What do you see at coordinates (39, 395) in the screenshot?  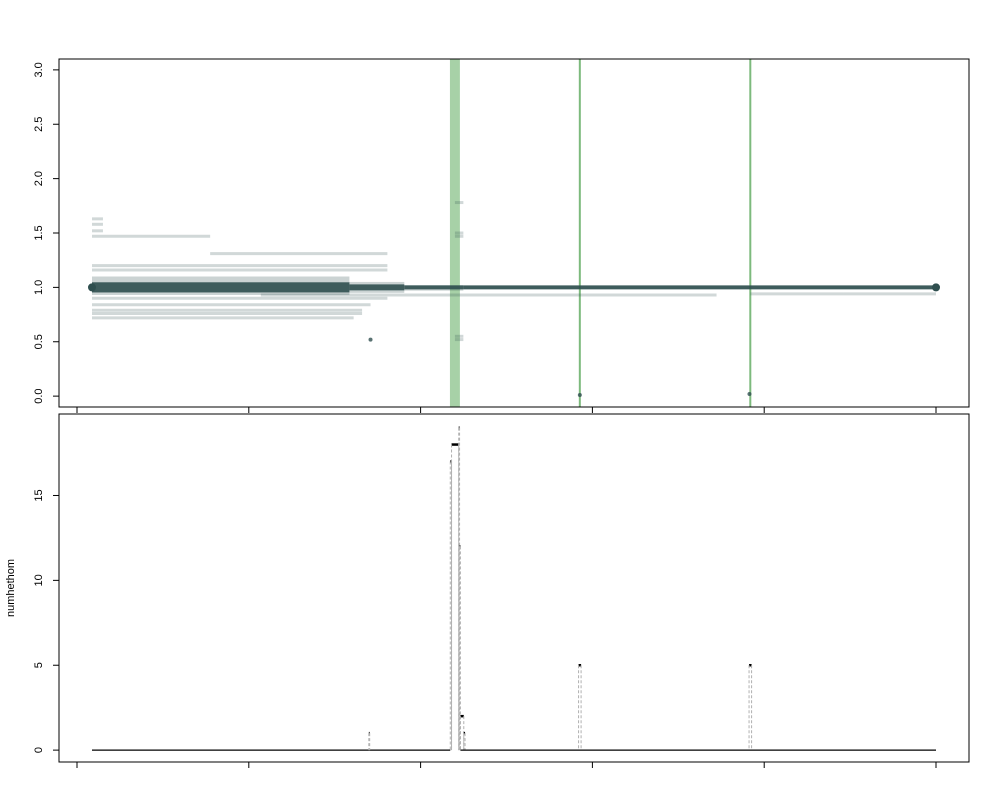 I see `y-tick-label-0: 0.0` at bounding box center [39, 395].